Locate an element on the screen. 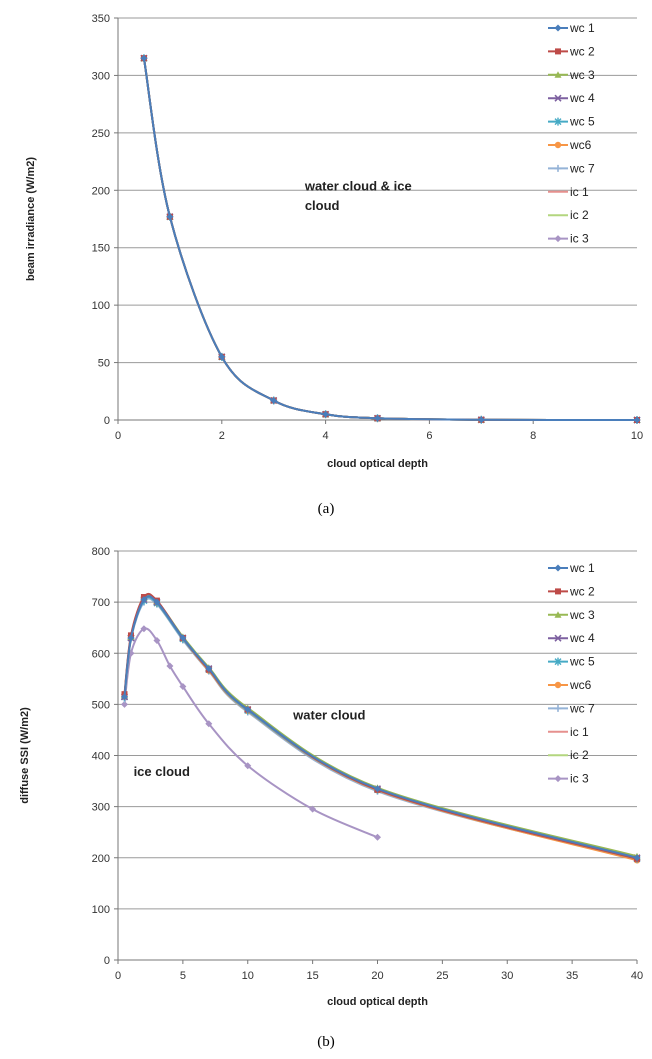  annotation: ice cloud is located at coordinates (162, 771).